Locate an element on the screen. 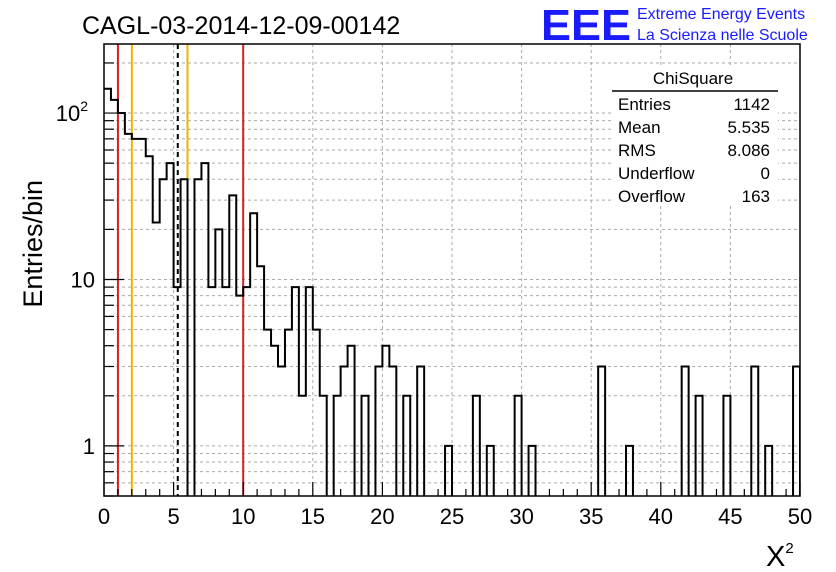 The height and width of the screenshot is (572, 836). x-tick-label: 10 is located at coordinates (243, 516).